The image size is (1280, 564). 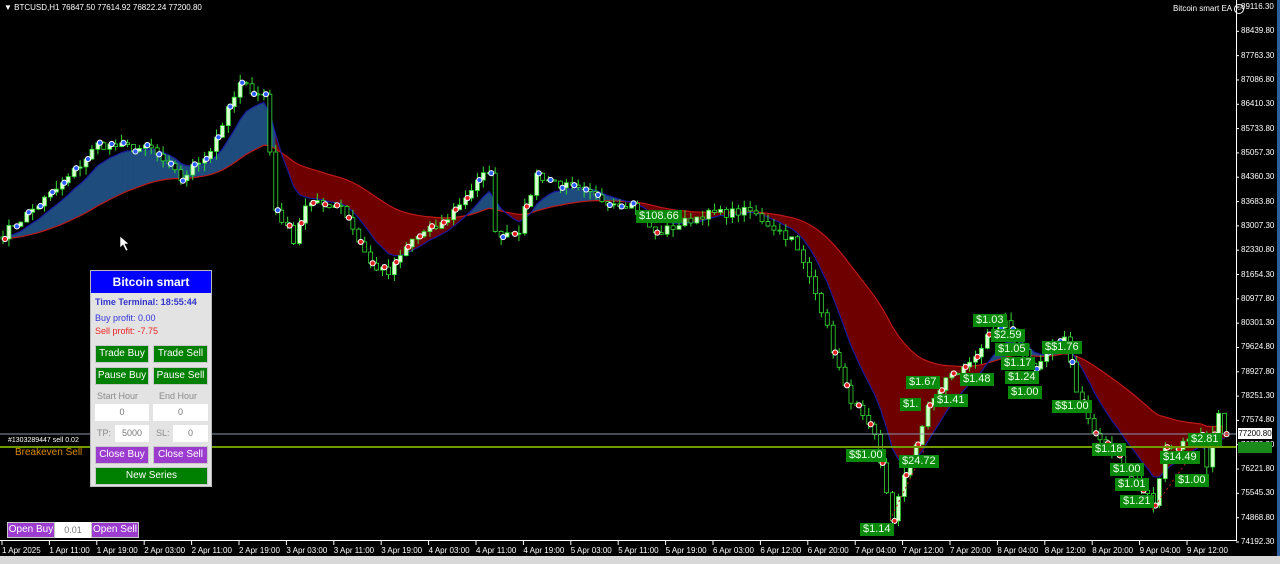 I want to click on close-sell-button: Close Sell, so click(x=180, y=455).